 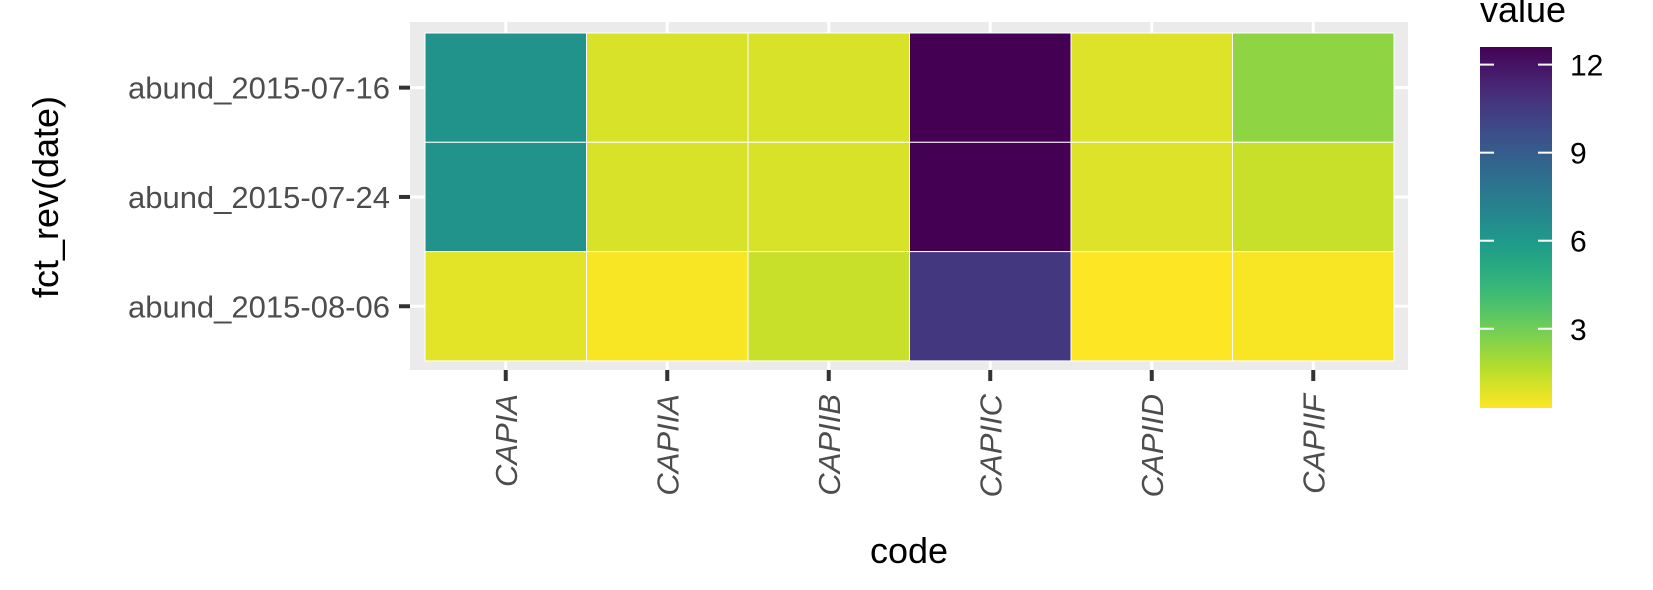 I want to click on x-tick-label: CAPIA, so click(x=506, y=440).